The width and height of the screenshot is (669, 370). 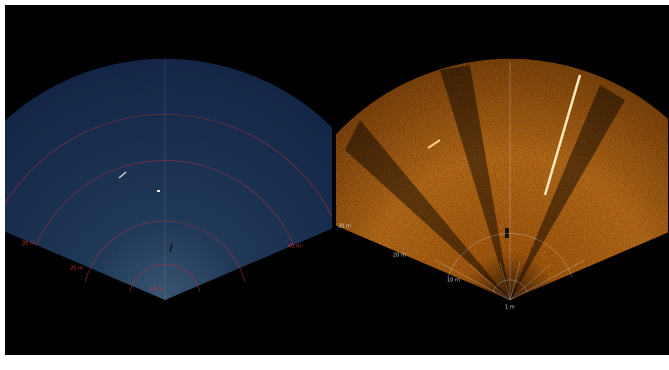 I want to click on range-label: 40 m, so click(x=294, y=247).